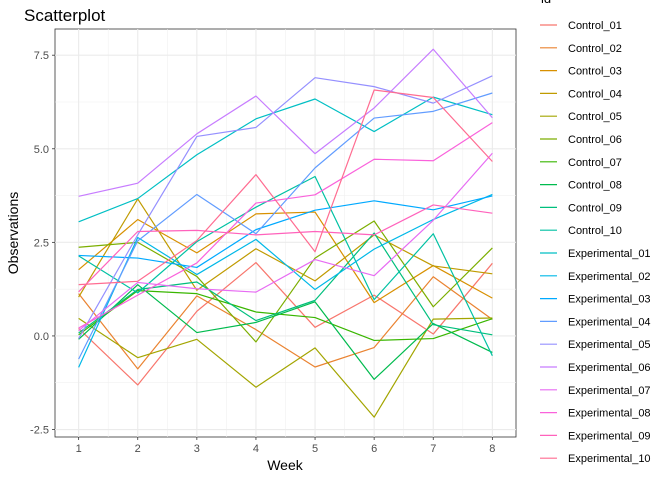  I want to click on y-tick-label: 7.5, so click(41, 56).